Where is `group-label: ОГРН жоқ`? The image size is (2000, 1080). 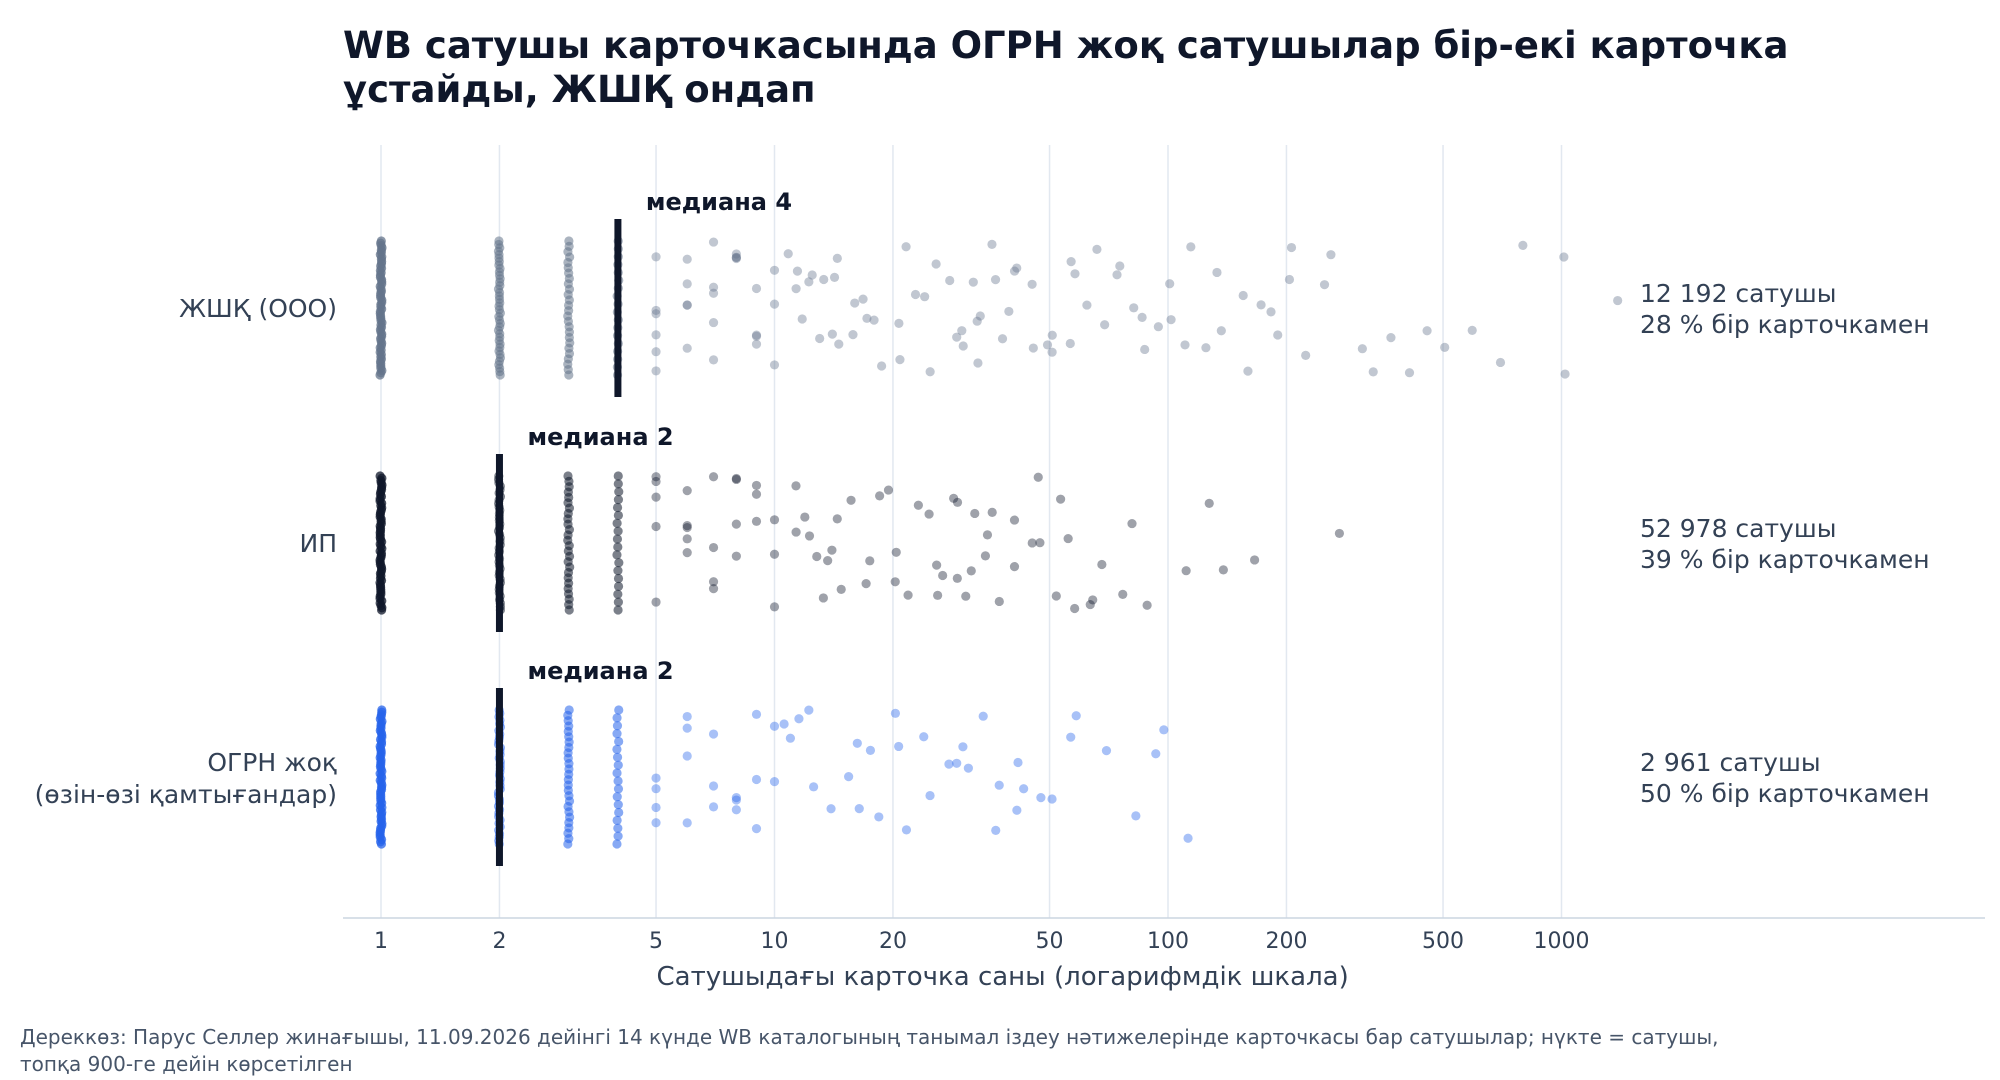 group-label: ОГРН жоқ is located at coordinates (272, 762).